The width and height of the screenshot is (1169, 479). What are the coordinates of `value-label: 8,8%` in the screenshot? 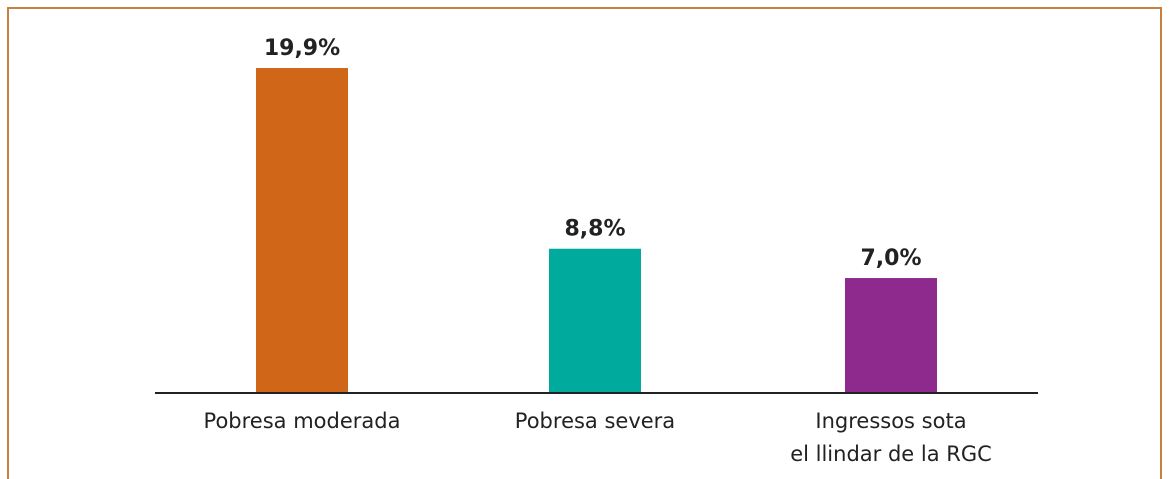 It's located at (594, 229).